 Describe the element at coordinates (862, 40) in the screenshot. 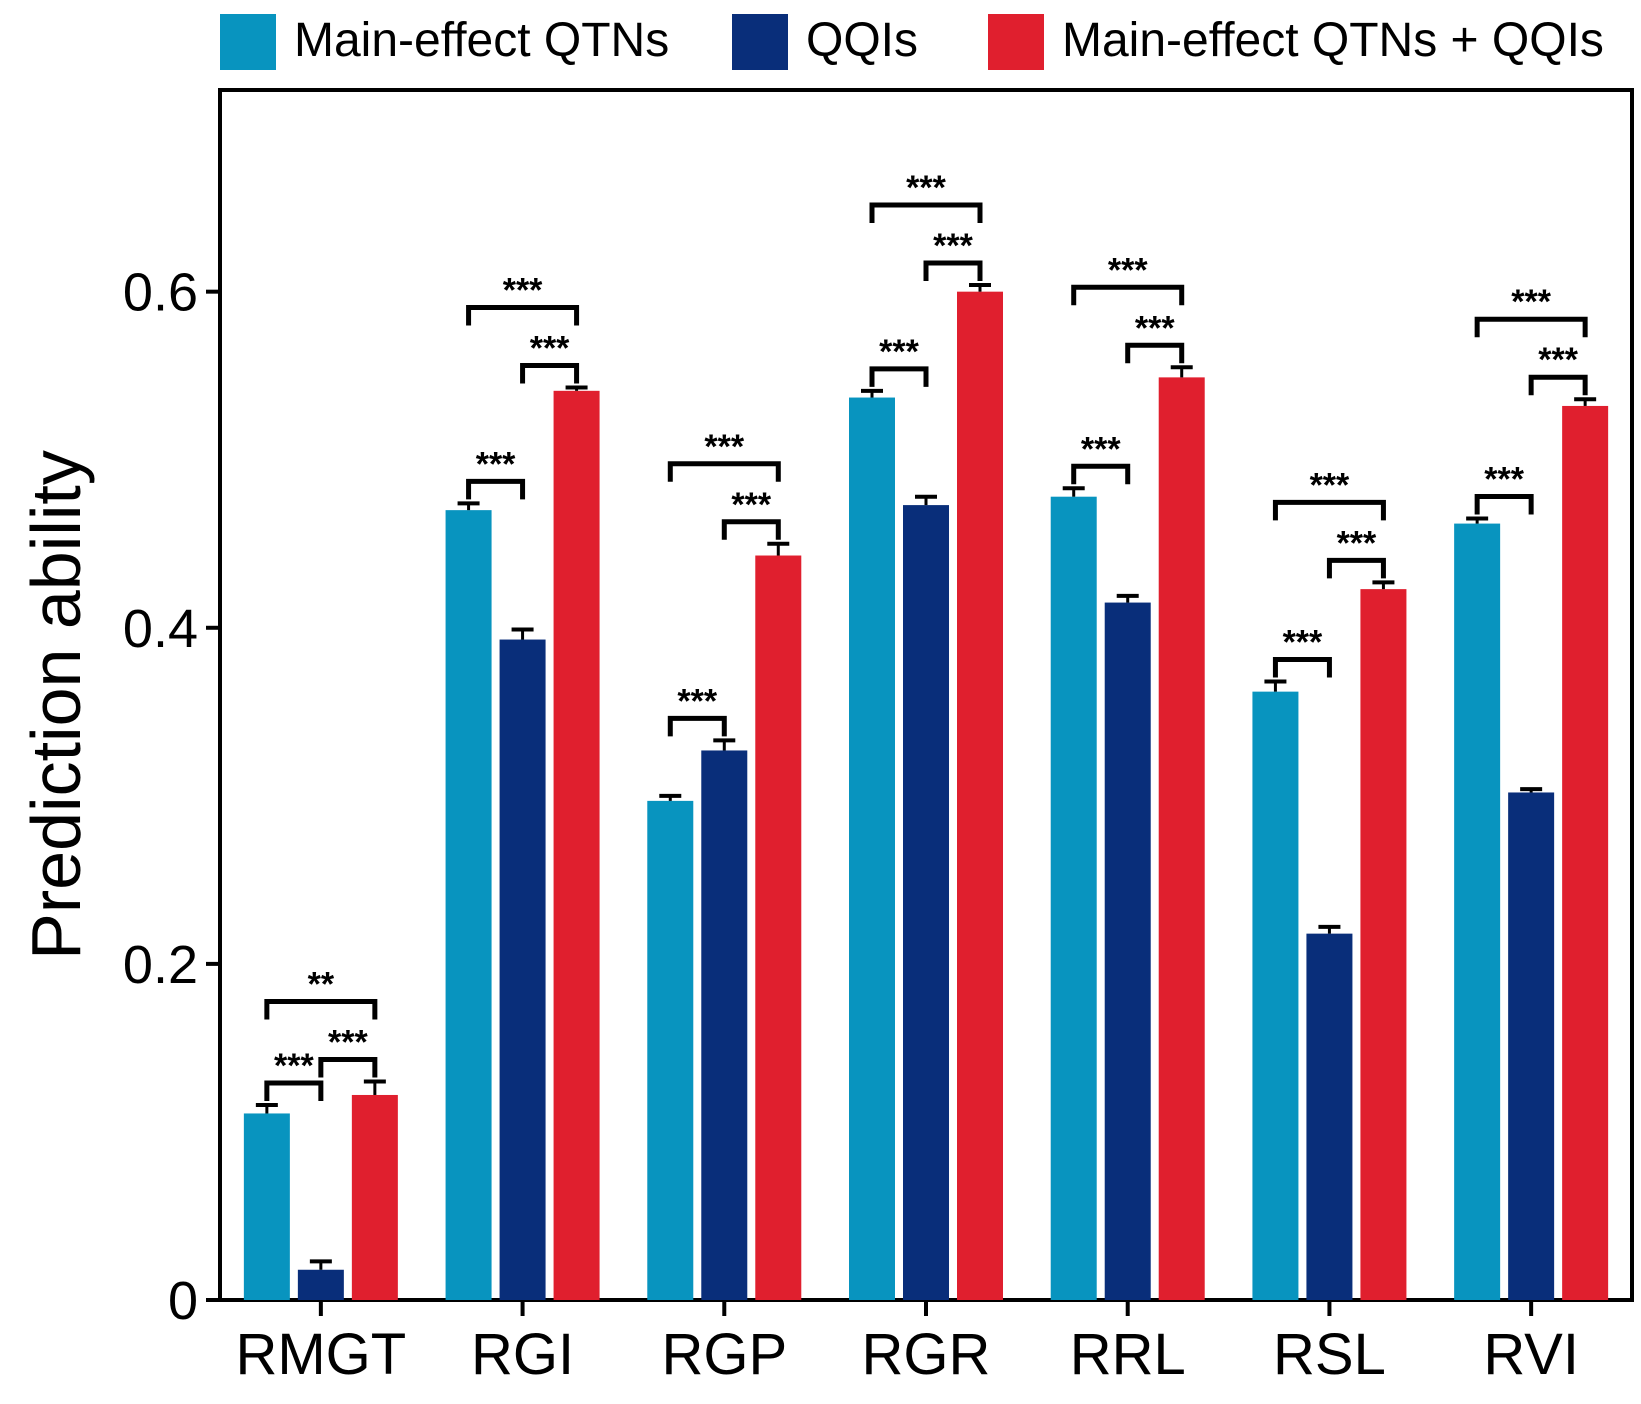

I see `legend-label: QQIs` at that location.